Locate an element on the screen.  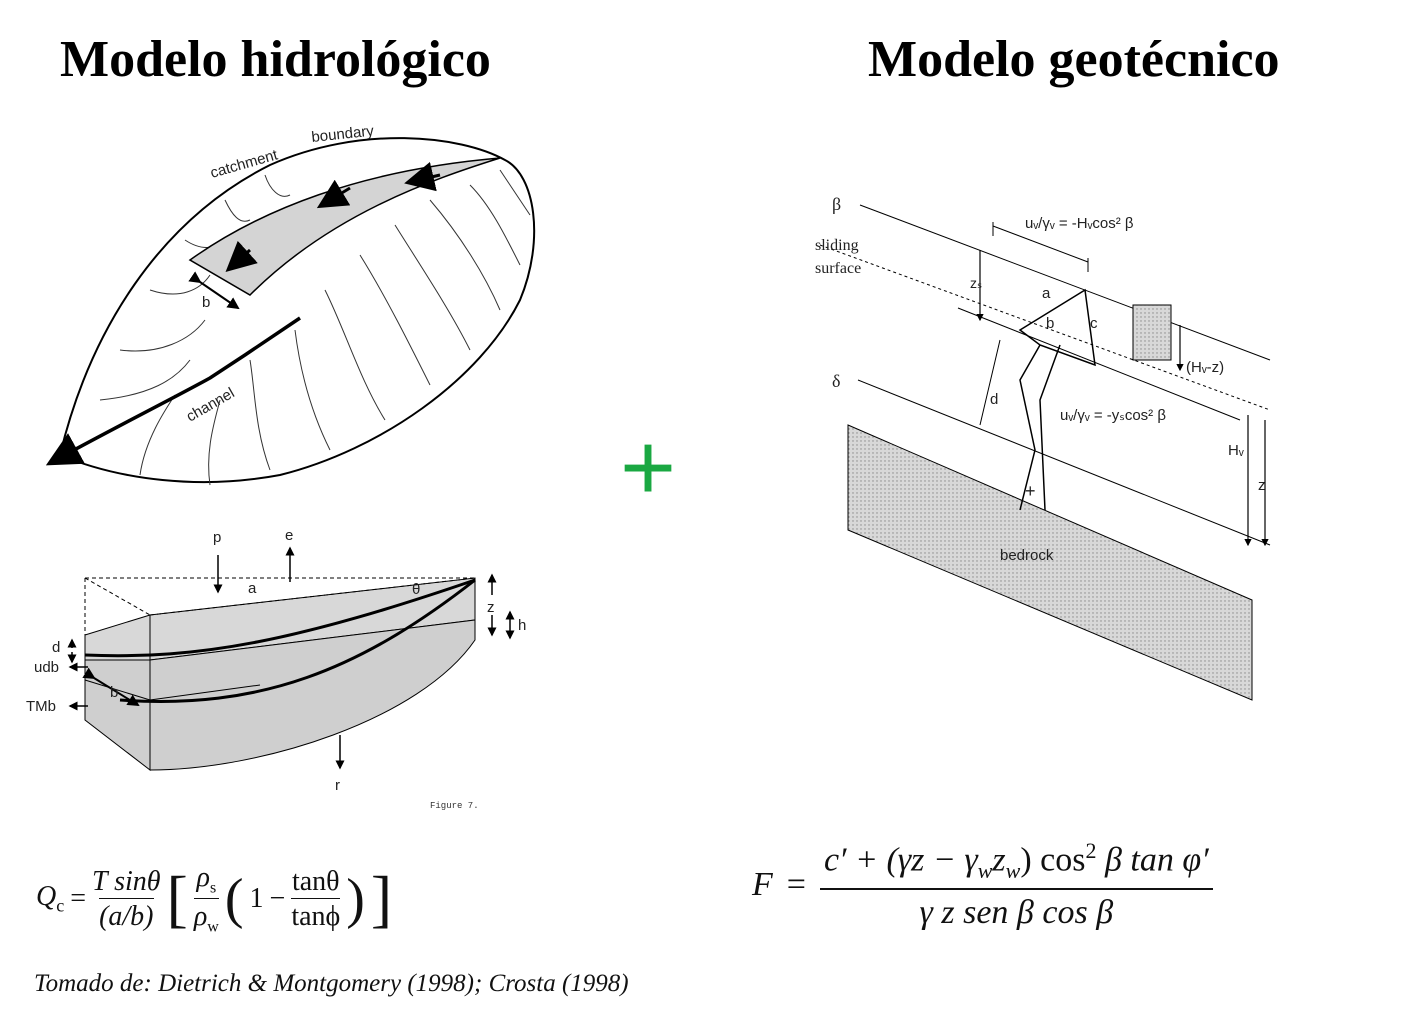
label-d-geo: d is located at coordinates (994, 399).